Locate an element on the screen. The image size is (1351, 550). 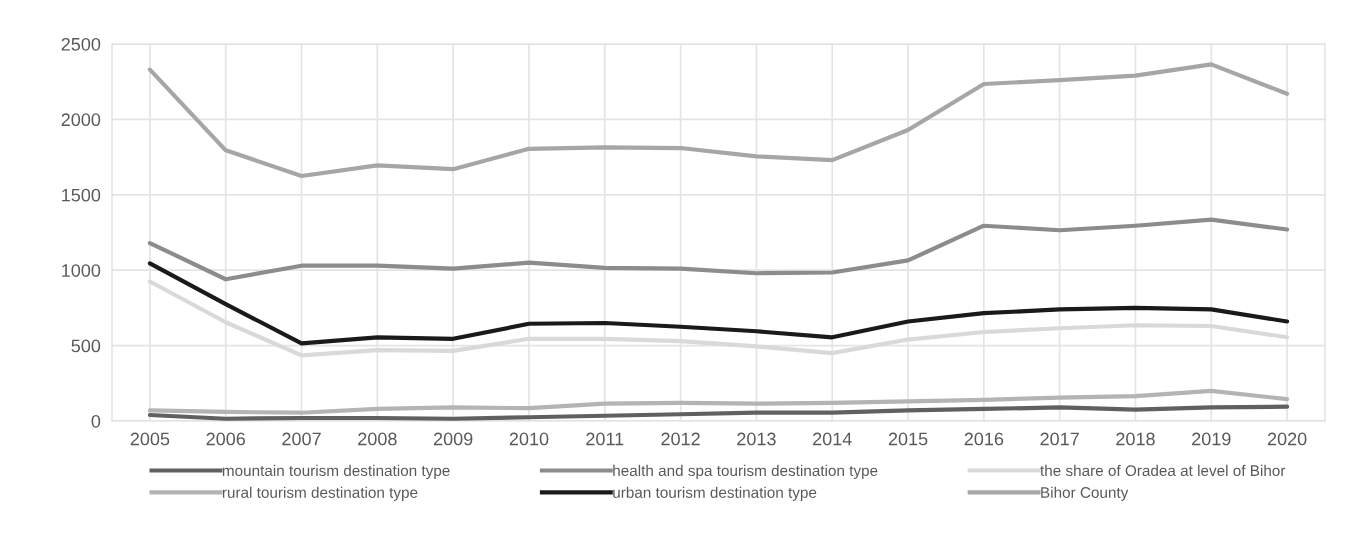
x-tick-label: 2017 is located at coordinates (1059, 439).